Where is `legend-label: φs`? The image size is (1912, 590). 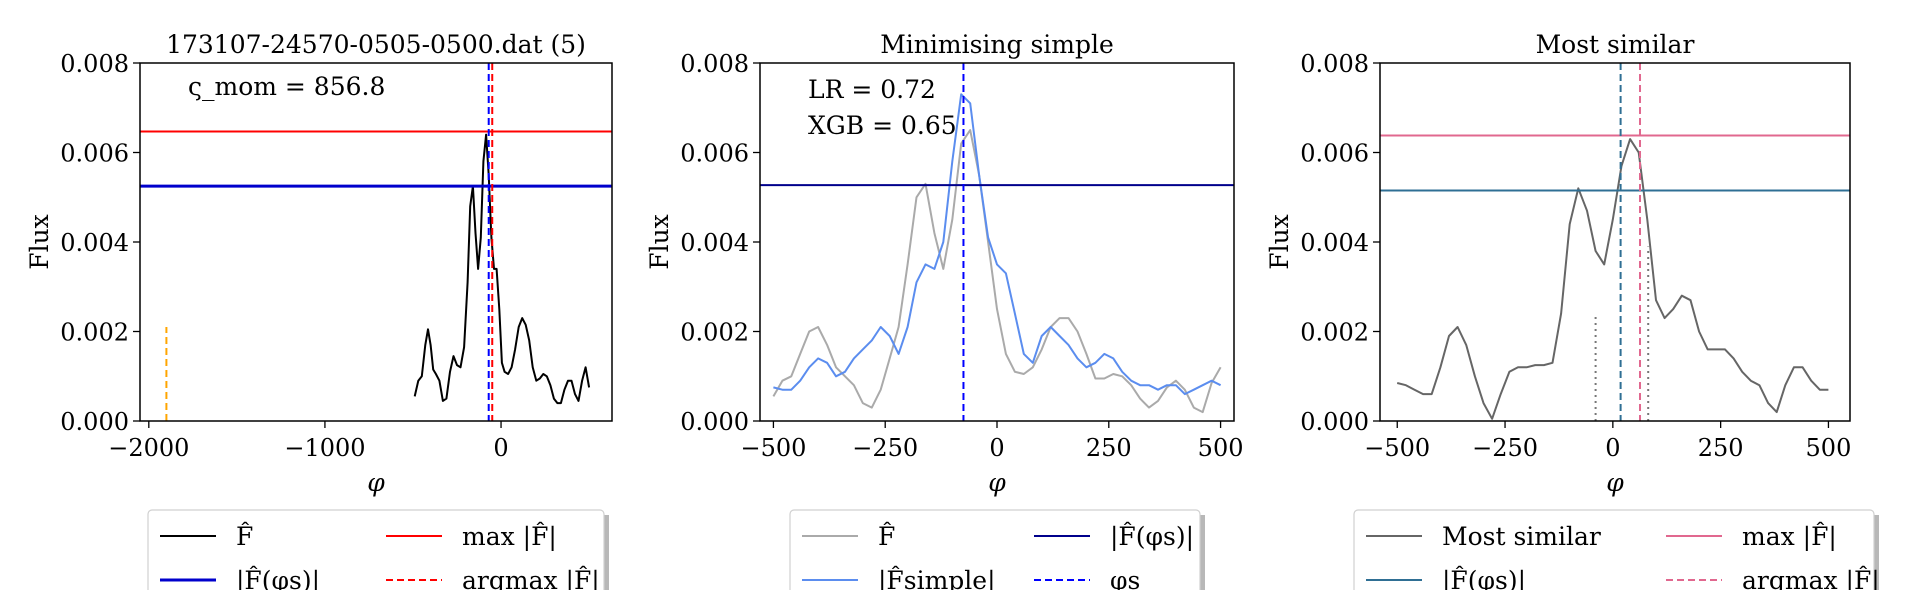 legend-label: φs is located at coordinates (1125, 578).